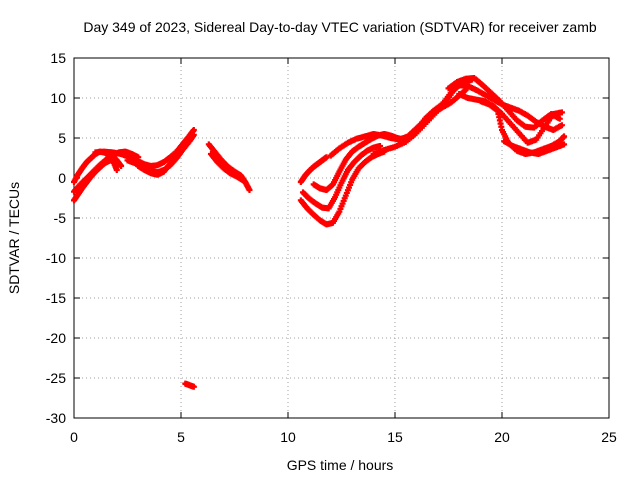 Image resolution: width=640 pixels, height=480 pixels. I want to click on series-arc-k, so click(342, 188).